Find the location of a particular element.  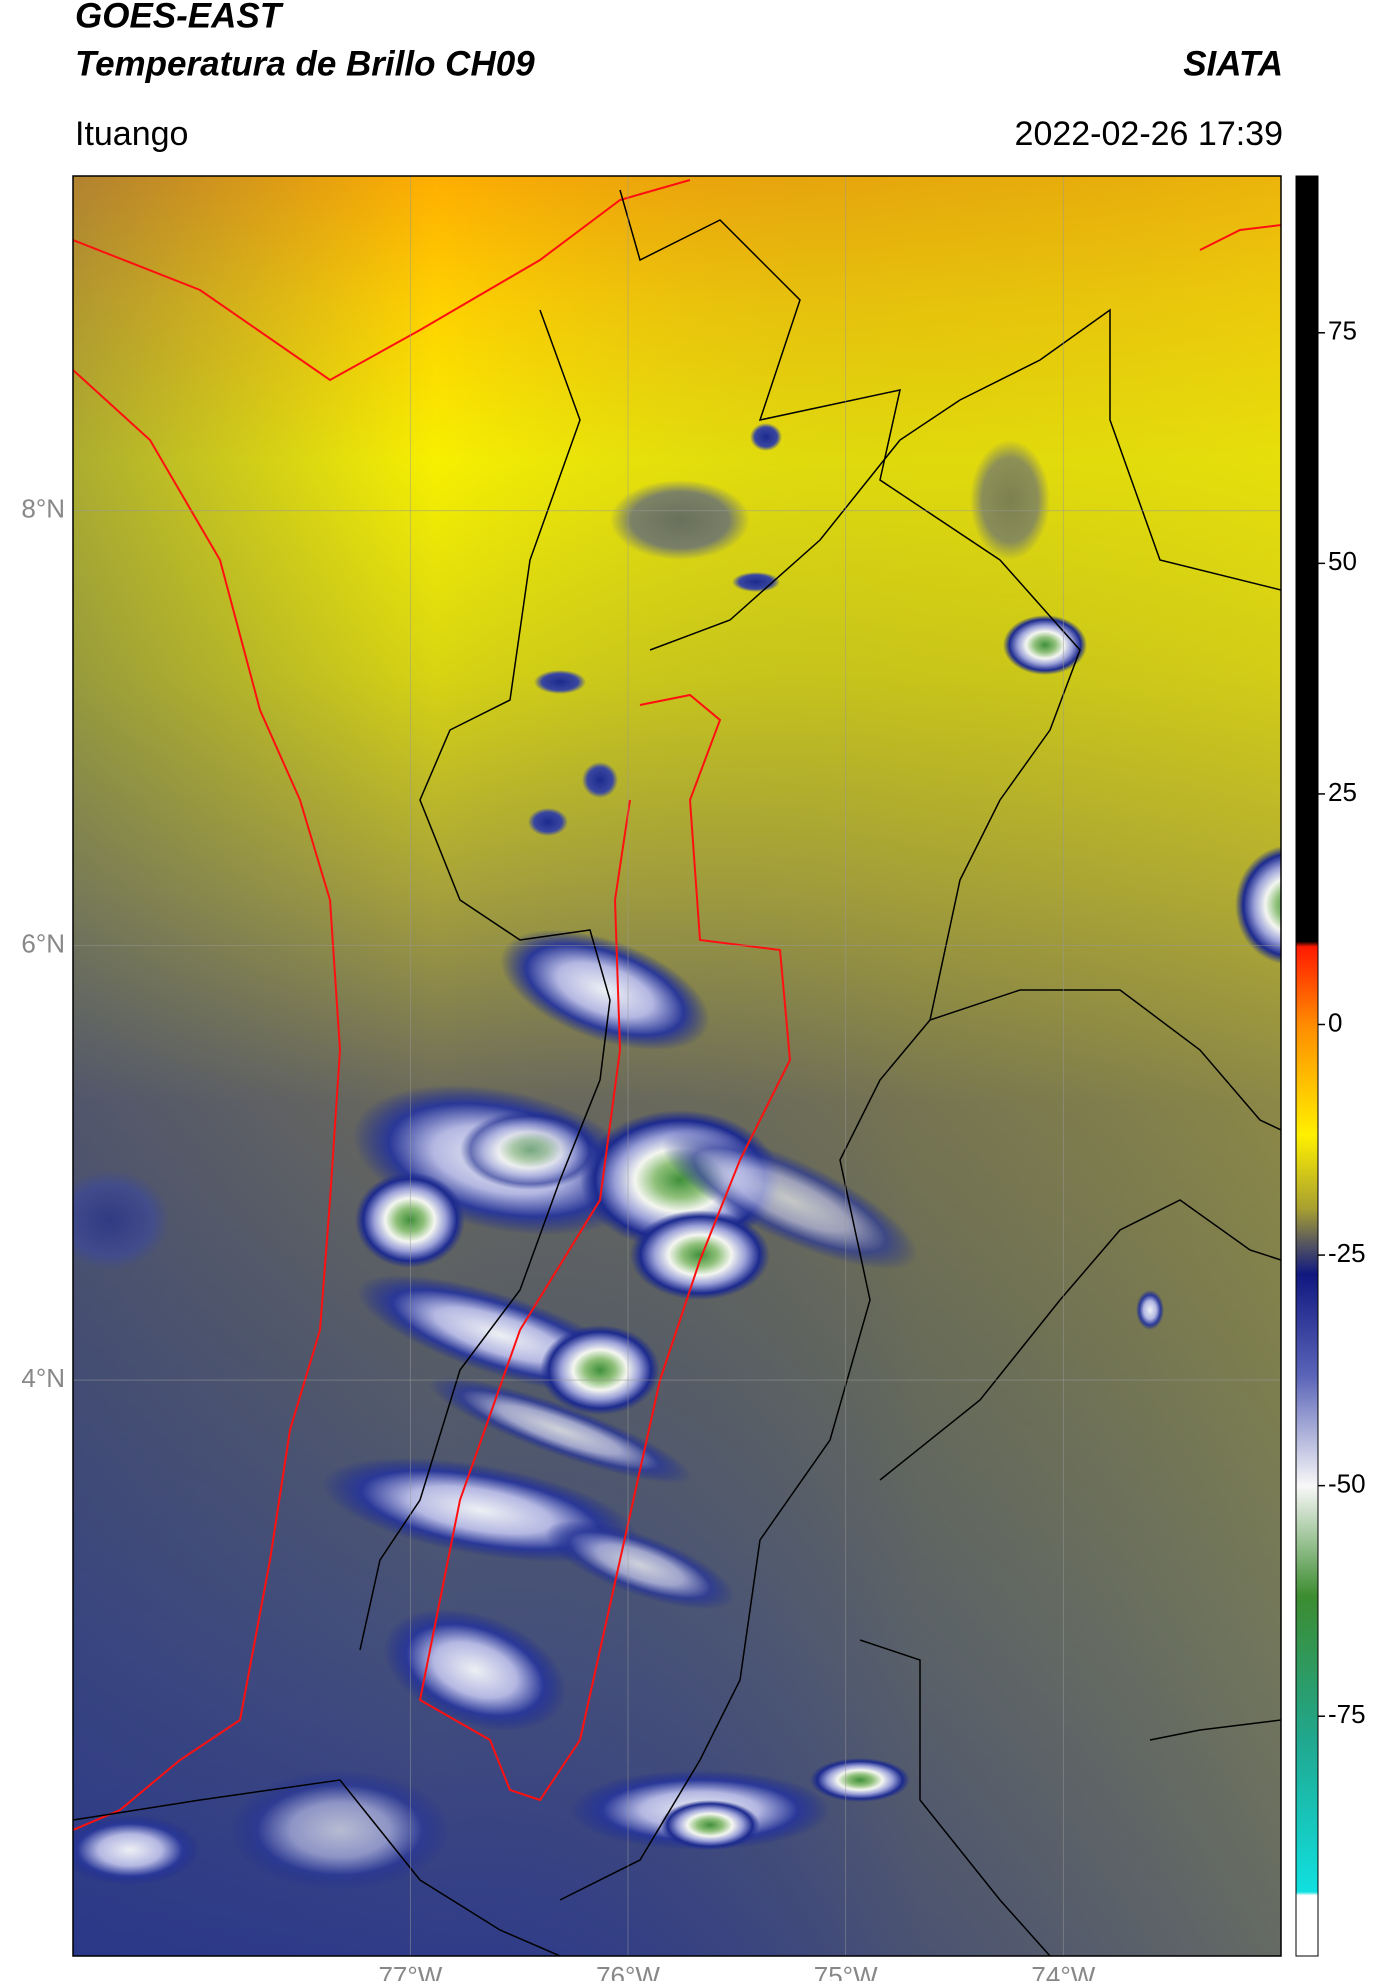

x-tick-label: 76°W is located at coordinates (628, 1971).